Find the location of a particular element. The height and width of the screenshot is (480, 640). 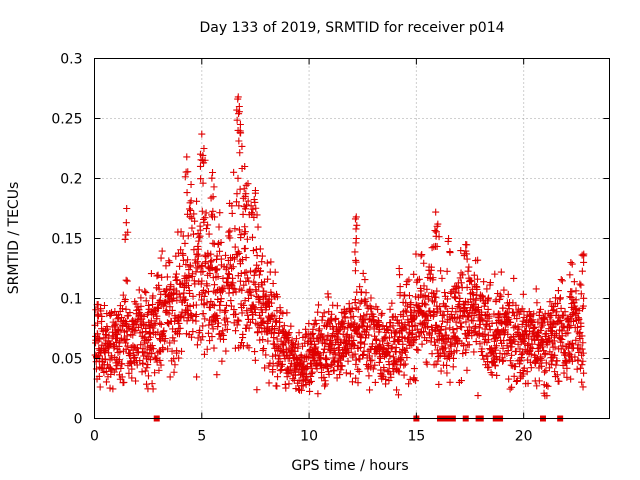

x-axis-label: GPS time / hours is located at coordinates (349, 466).